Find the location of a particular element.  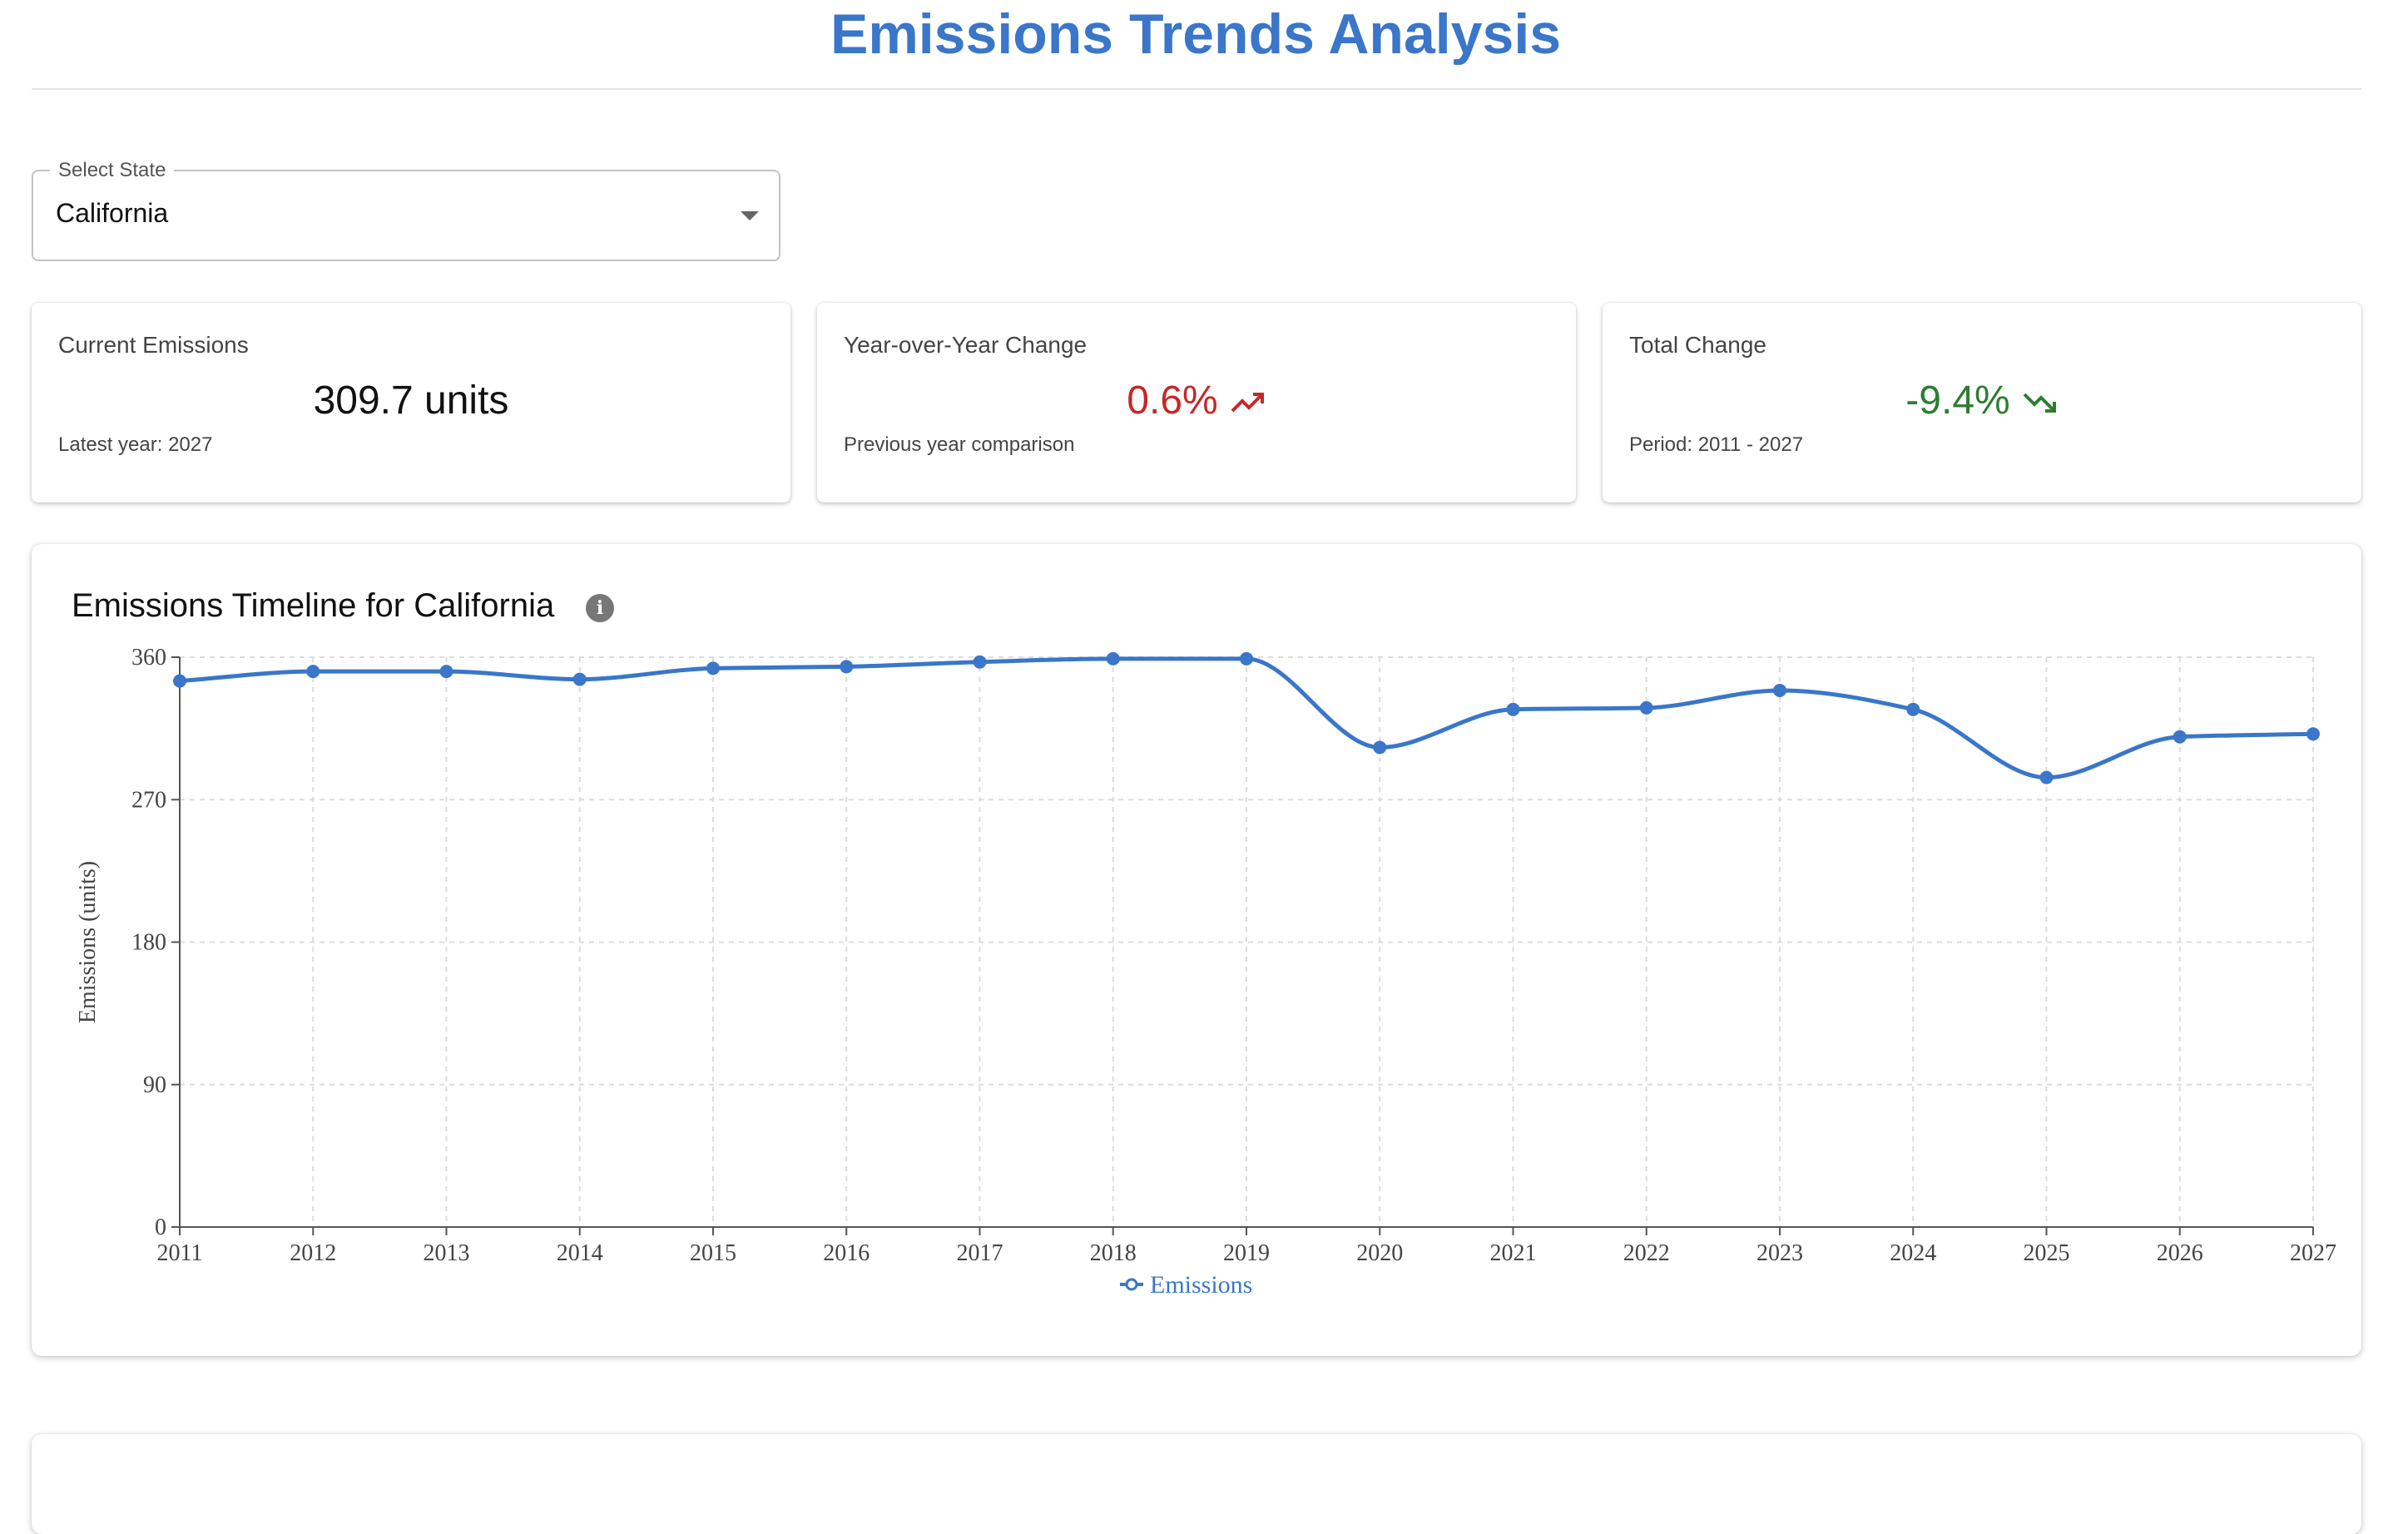

emissions-series-line is located at coordinates (1247, 718).